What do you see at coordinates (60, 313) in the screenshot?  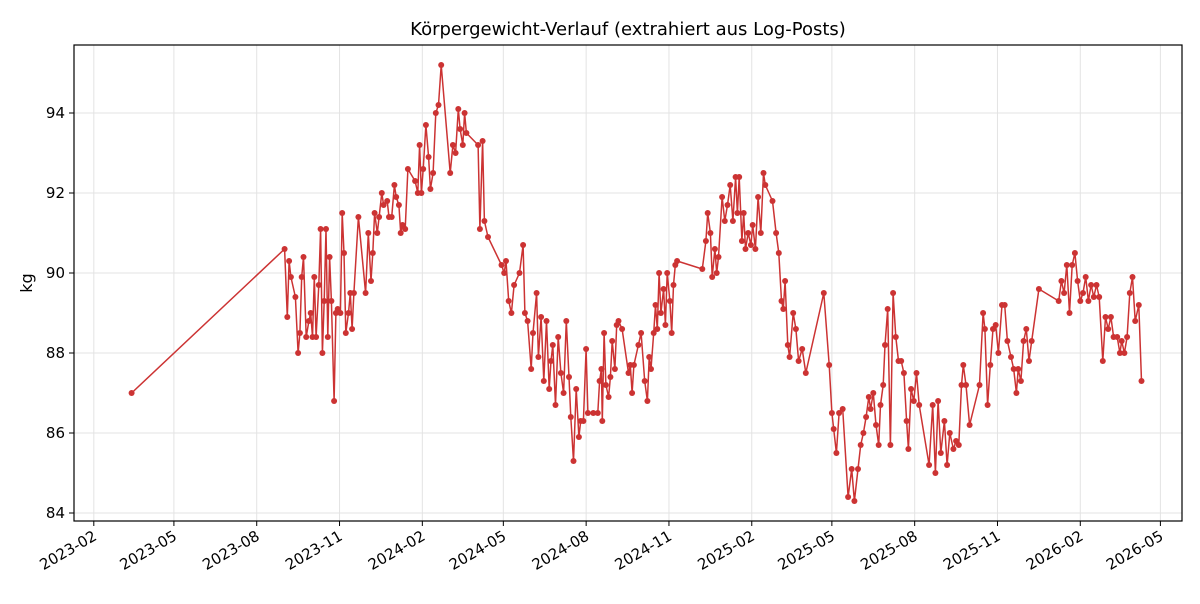 I see `y-axis: 84 86 88 90 92 94` at bounding box center [60, 313].